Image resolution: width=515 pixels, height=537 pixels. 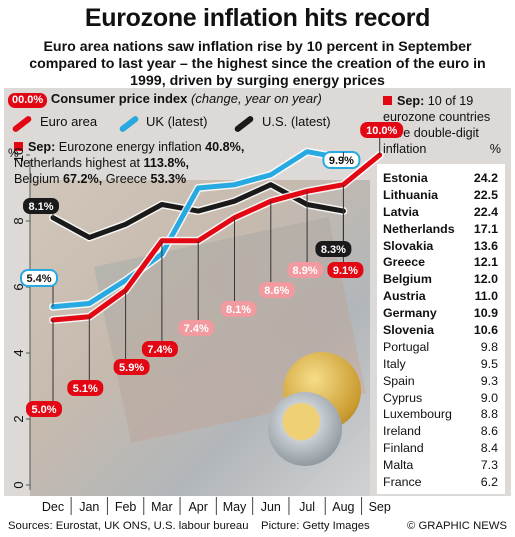 I want to click on table-row-value: 9.3, so click(x=489, y=380).